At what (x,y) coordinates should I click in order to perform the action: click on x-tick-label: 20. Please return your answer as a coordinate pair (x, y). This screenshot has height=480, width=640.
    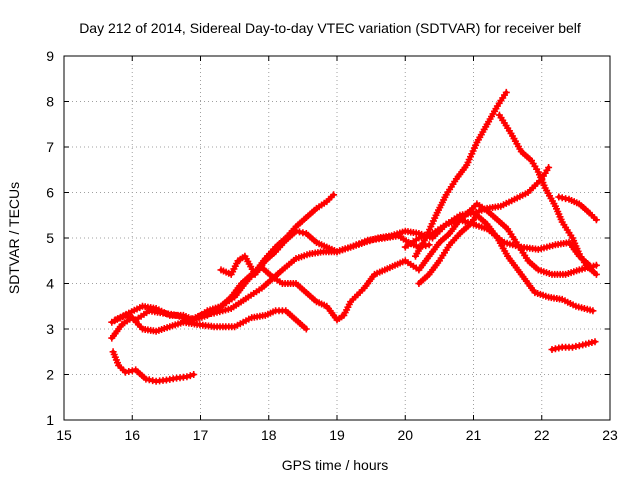
    Looking at the image, I should click on (405, 435).